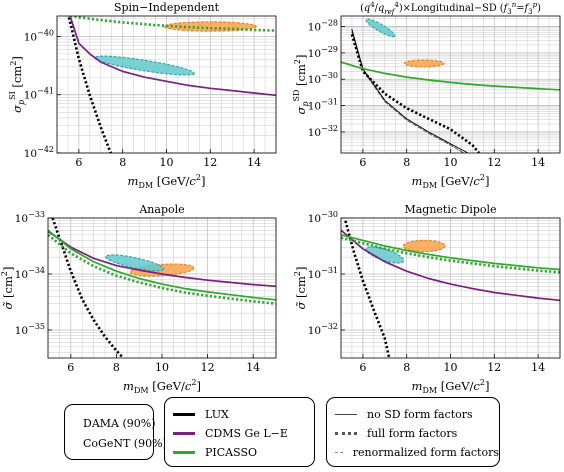 Image resolution: width=564 pixels, height=472 pixels. Describe the element at coordinates (450, 209) in the screenshot. I see `chart-title: Magnetic Dipole` at that location.